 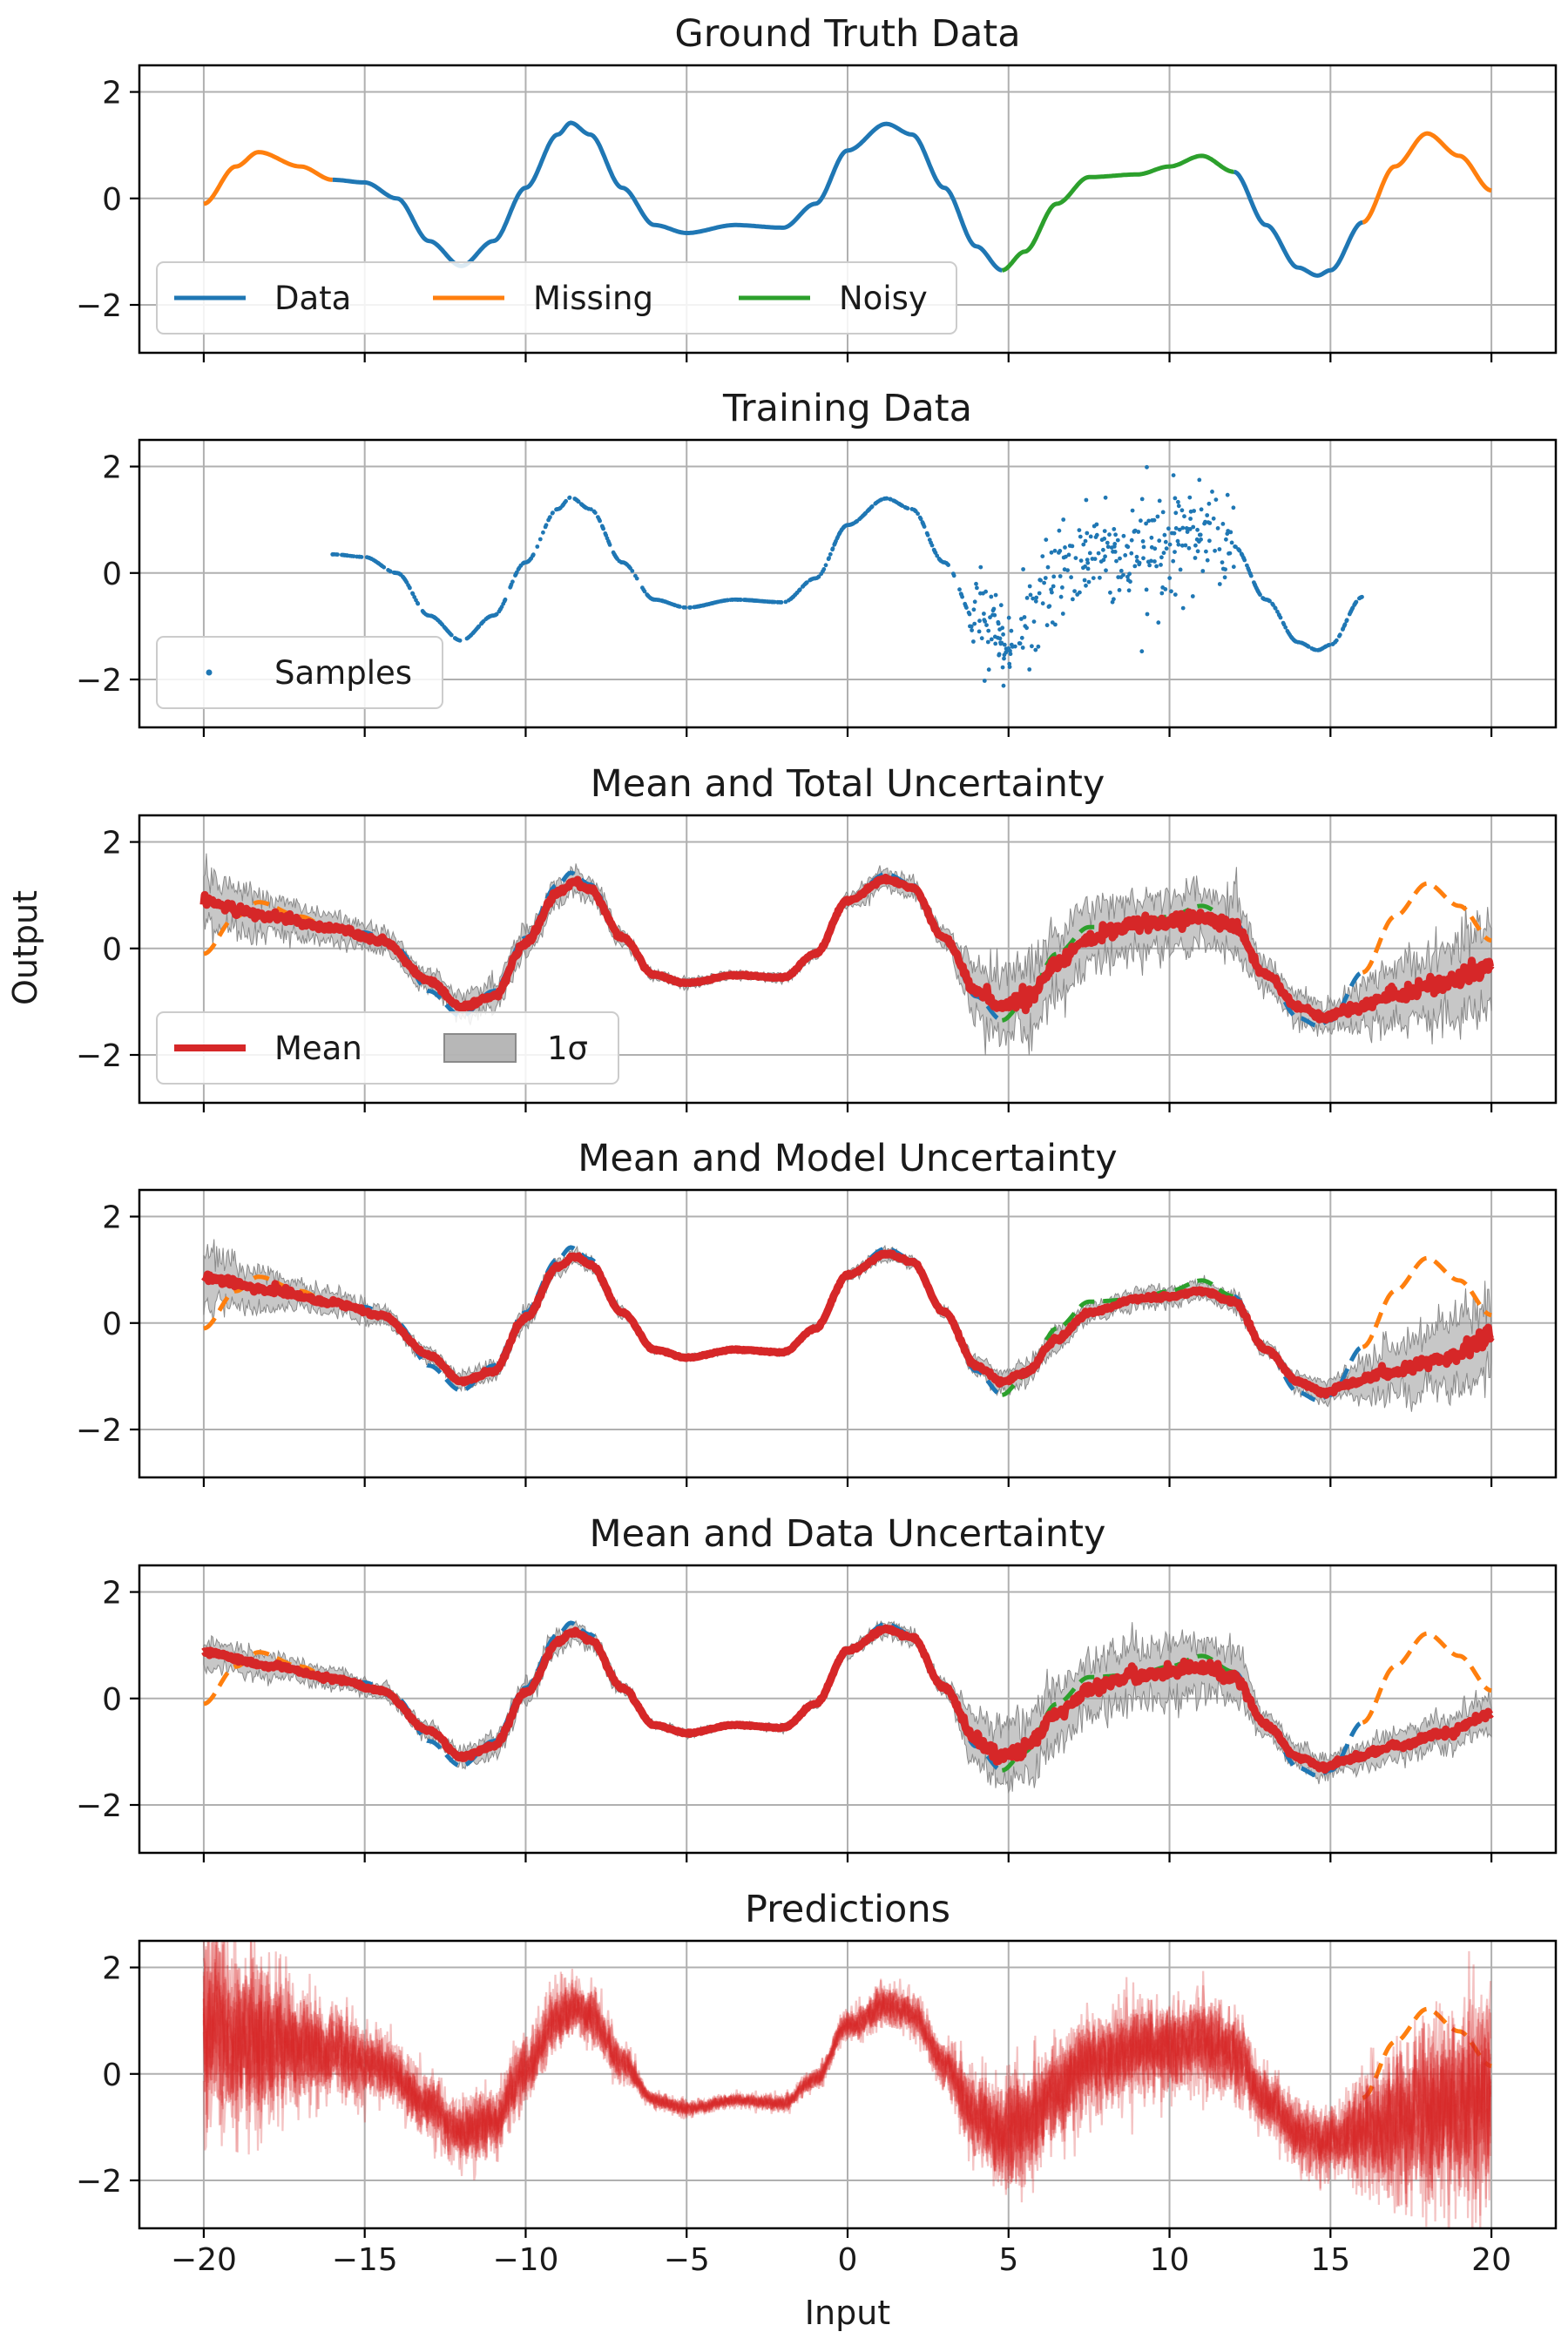 I want to click on panel-3: −2 0 2 Mean and Total Uncertainty Mean 1σ, so click(x=817, y=937).